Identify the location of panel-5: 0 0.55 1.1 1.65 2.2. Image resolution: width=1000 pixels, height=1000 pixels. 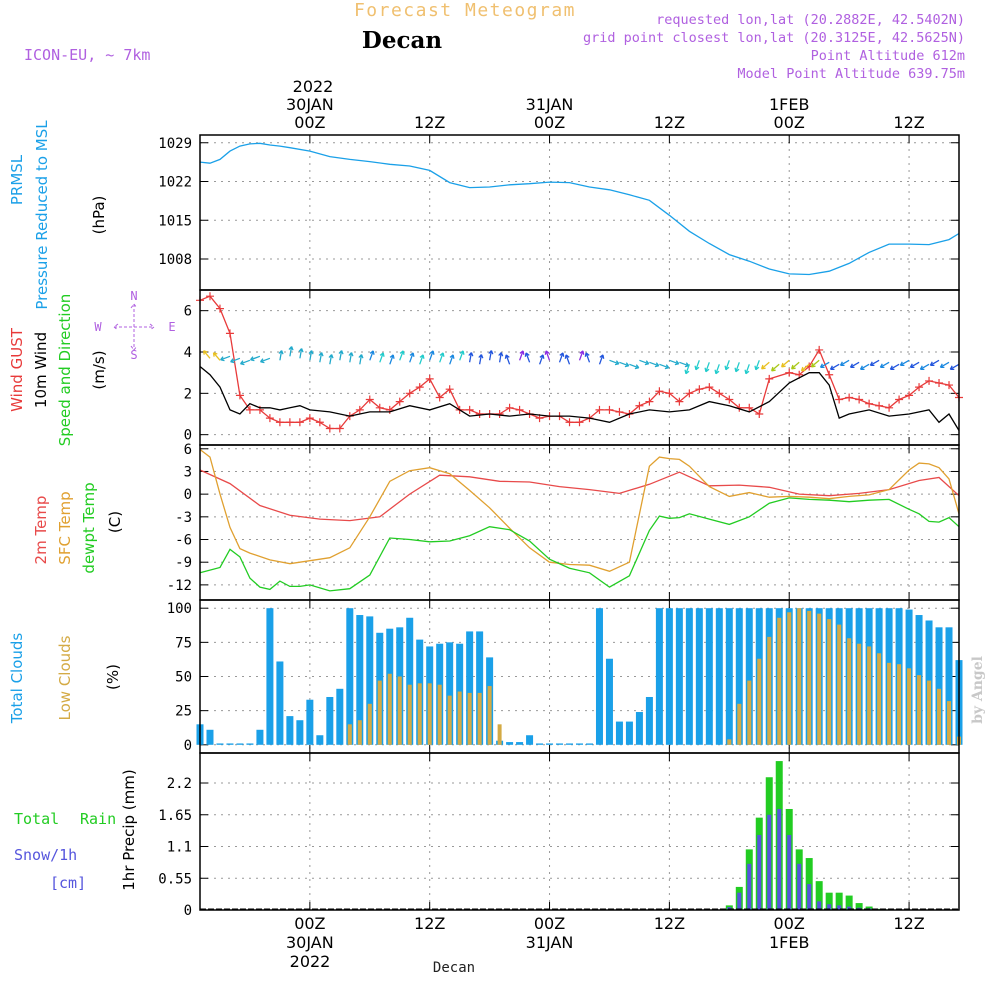
(559, 835).